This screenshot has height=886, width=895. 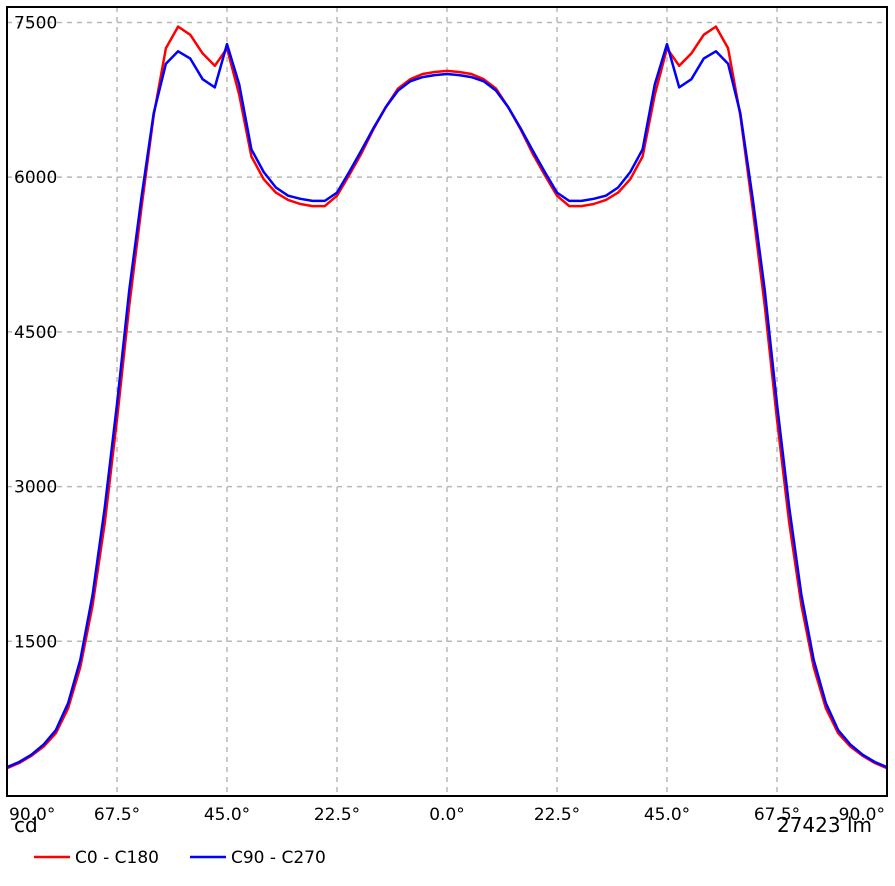 What do you see at coordinates (35, 23) in the screenshot?
I see `y-tick-label: 7500` at bounding box center [35, 23].